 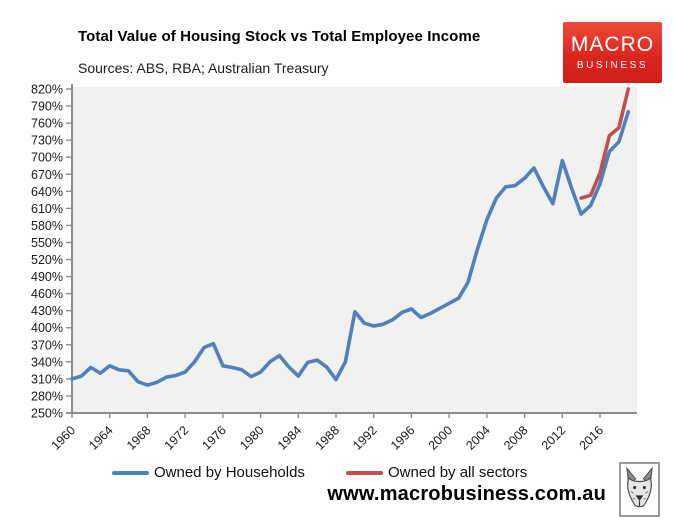 What do you see at coordinates (47, 192) in the screenshot?
I see `y-tick-label: 640%` at bounding box center [47, 192].